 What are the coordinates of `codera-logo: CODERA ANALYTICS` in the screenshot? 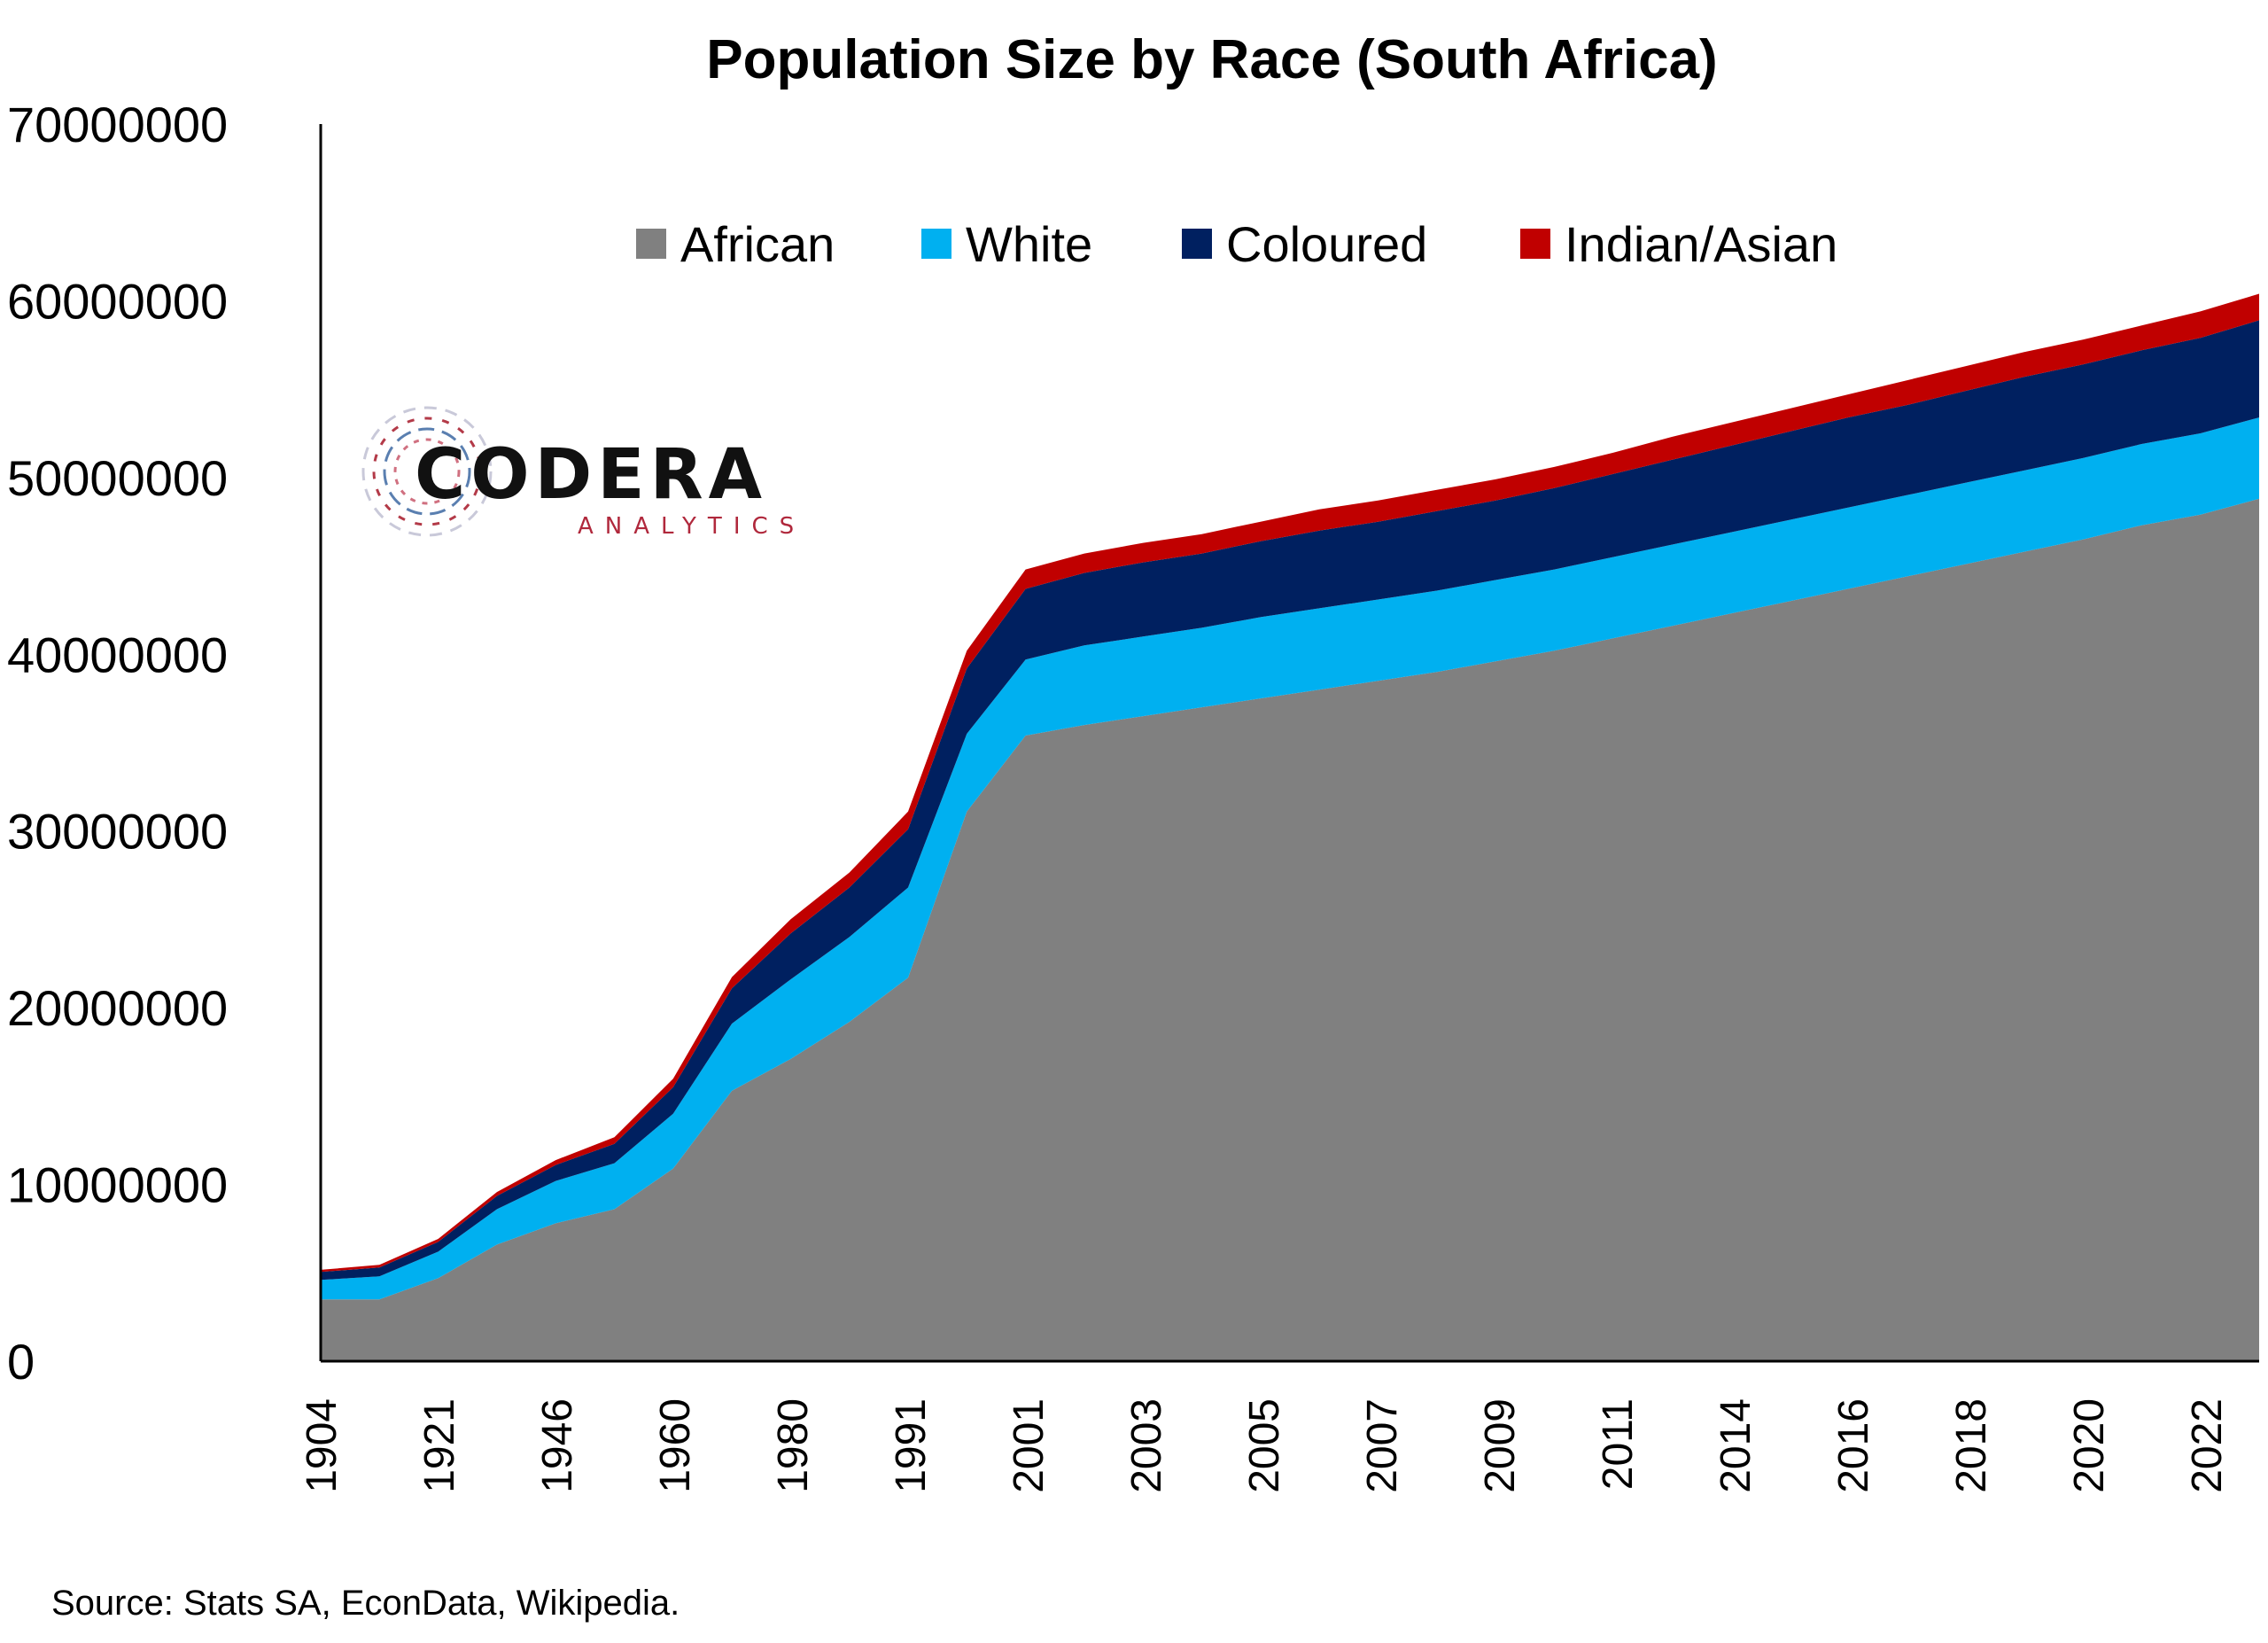 It's located at (583, 473).